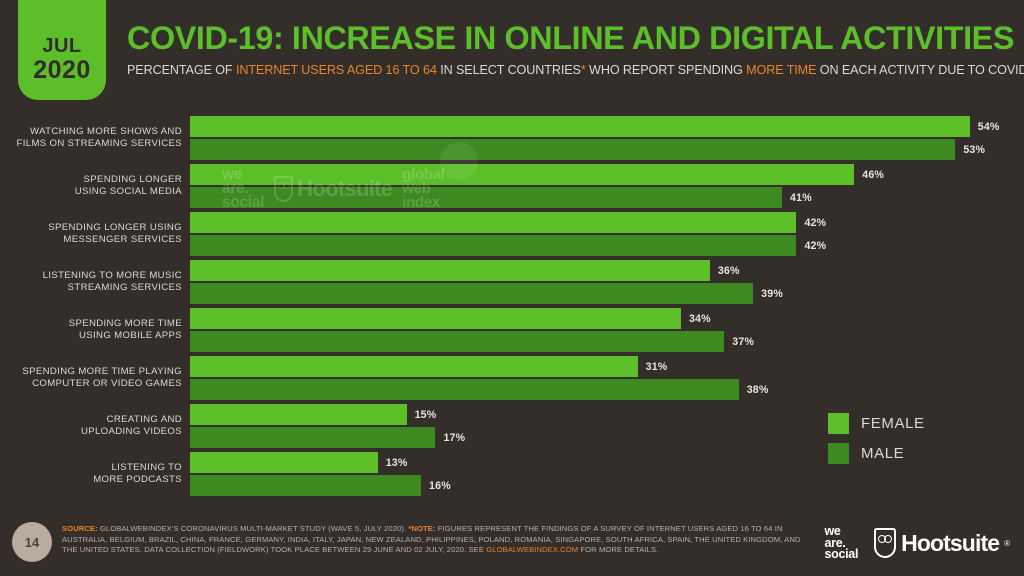 Image resolution: width=1024 pixels, height=576 pixels. I want to click on bar-row: 37%, so click(607, 341).